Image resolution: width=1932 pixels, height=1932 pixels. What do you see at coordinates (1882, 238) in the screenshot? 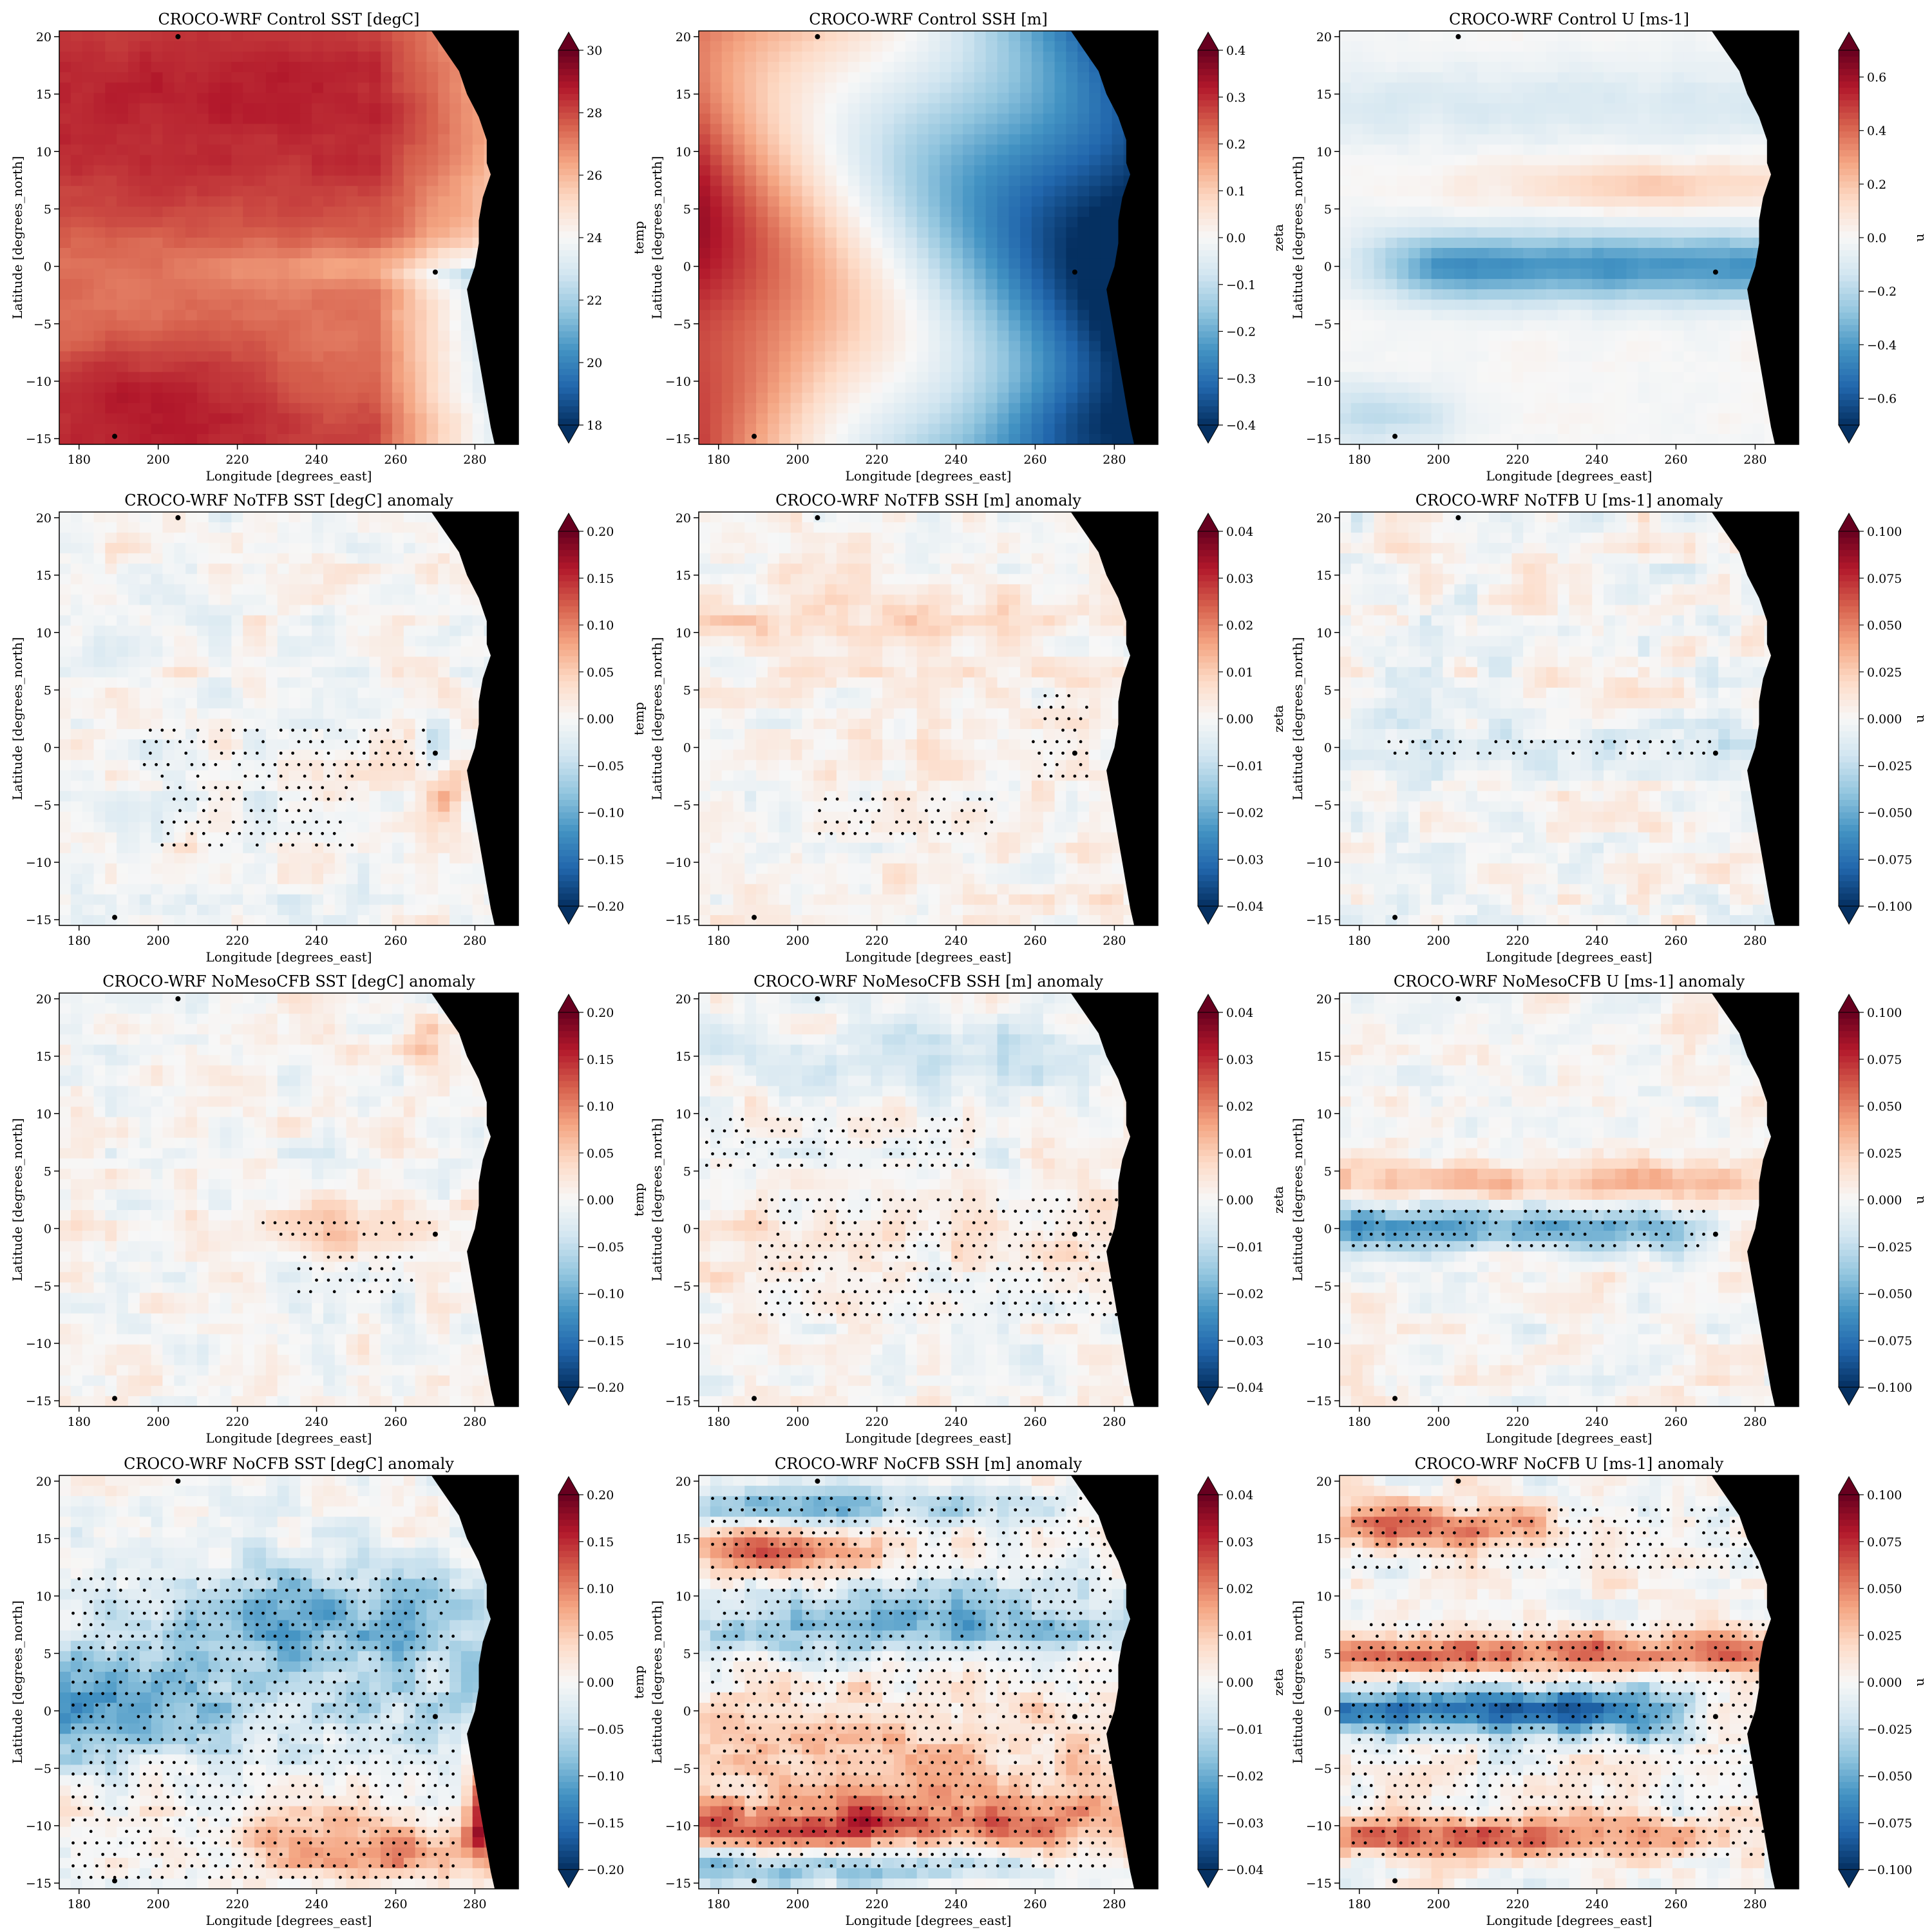
I see `colorbar: 0.6 0.4 0.2 0.0 −0.2 −0.4 −0.6 u` at bounding box center [1882, 238].